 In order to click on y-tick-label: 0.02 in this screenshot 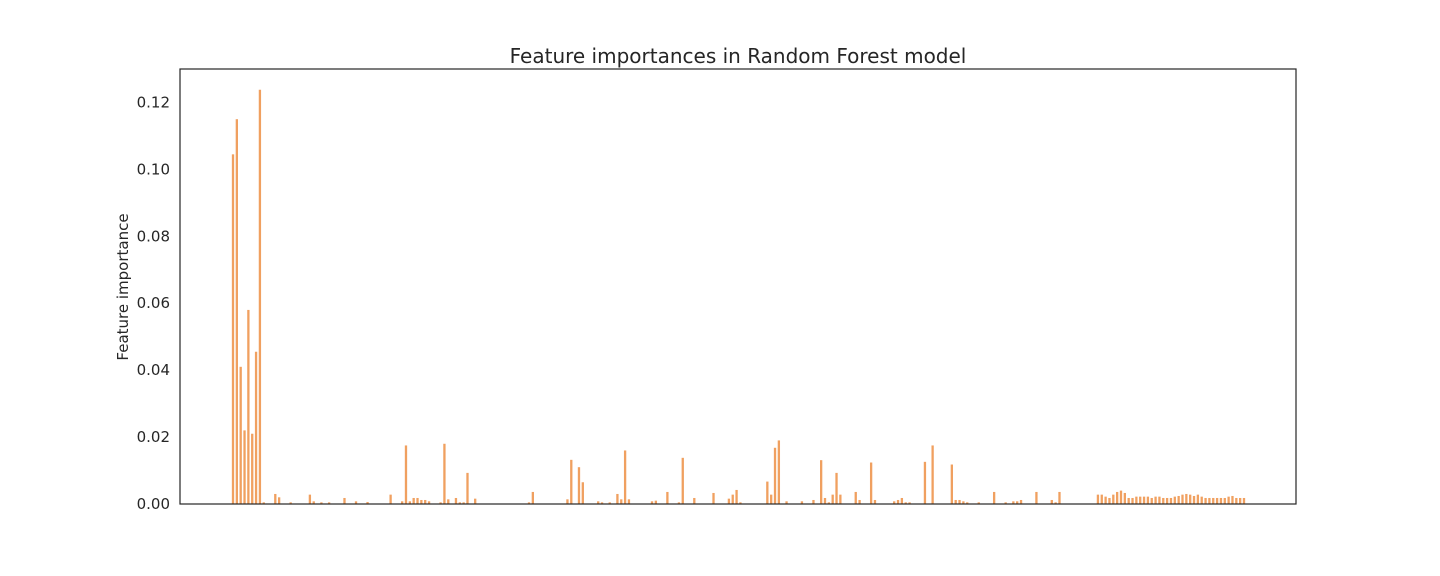, I will do `click(153, 437)`.